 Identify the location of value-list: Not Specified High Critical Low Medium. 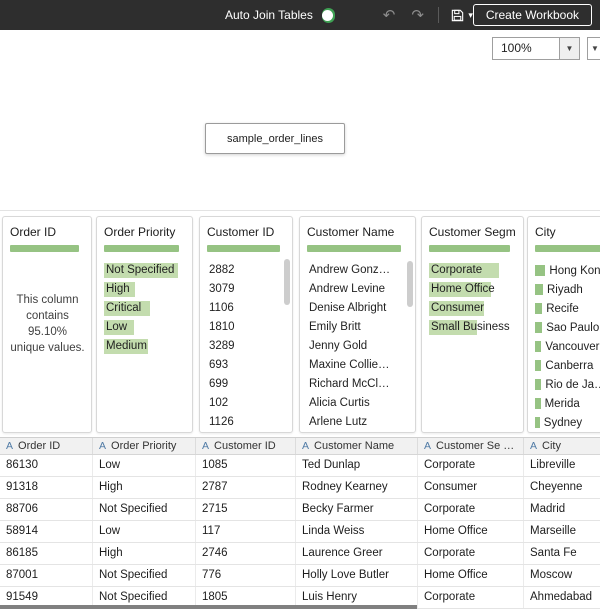
(145, 308).